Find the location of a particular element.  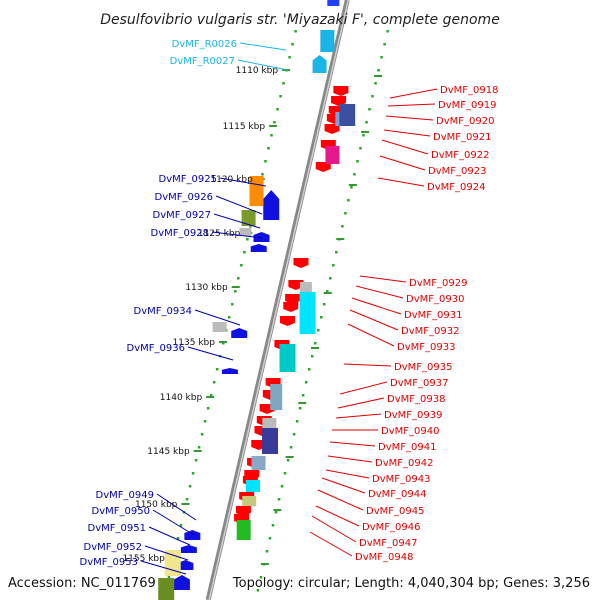

gene-label-dvmf-0932: DvMF_0932 is located at coordinates (430, 331).